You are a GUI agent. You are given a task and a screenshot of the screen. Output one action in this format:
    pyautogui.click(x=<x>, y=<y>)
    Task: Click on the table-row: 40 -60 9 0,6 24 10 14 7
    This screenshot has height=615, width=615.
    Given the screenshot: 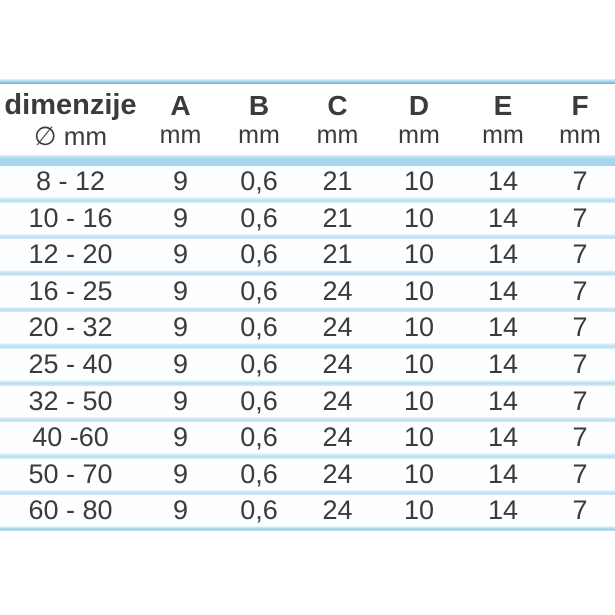 What is the action you would take?
    pyautogui.click(x=307, y=438)
    